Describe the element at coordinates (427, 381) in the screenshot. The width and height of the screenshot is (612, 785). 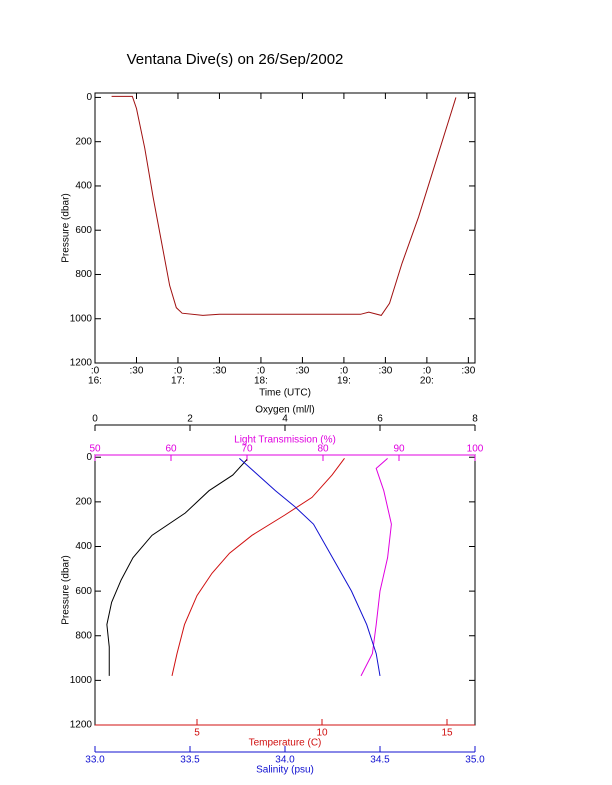
I see `x-hour-label: 20:` at that location.